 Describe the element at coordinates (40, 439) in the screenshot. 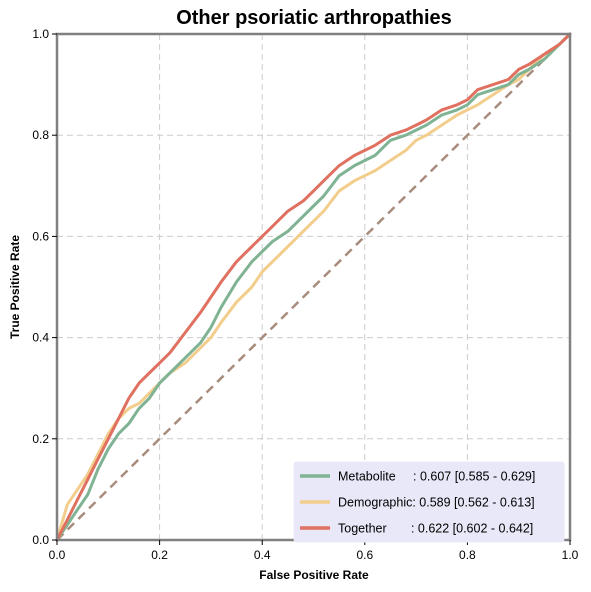

I see `y-tick-label: 0.2` at that location.